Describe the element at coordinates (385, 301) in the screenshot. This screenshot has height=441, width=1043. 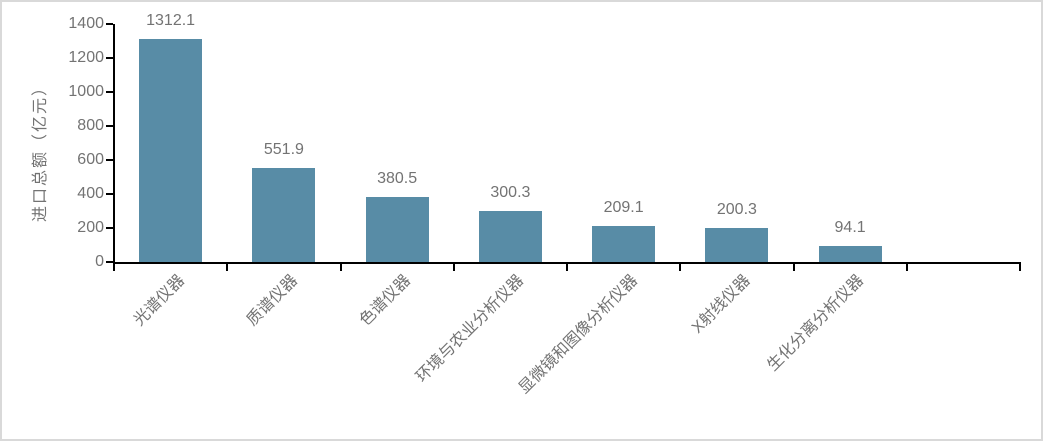
I see `x-axis-category-label: 色谱仪器` at that location.